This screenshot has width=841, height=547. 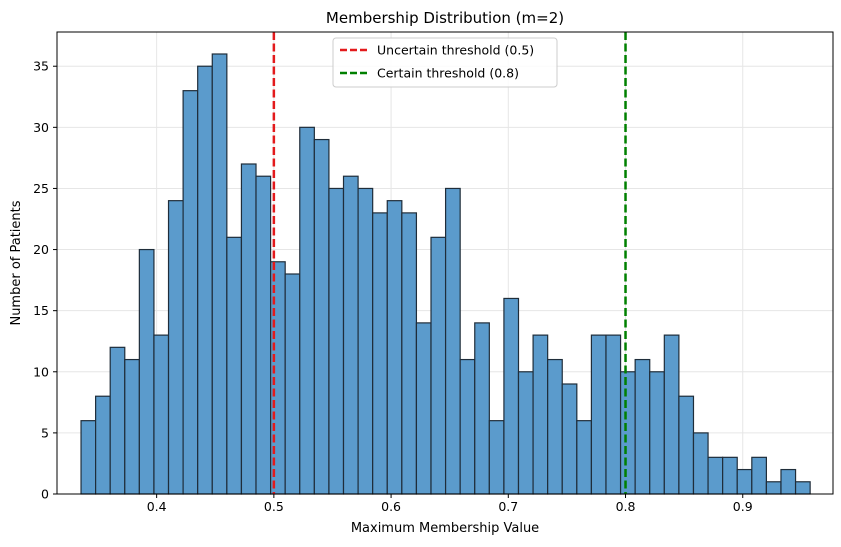 What do you see at coordinates (450, 504) in the screenshot?
I see `x-axis-ticks: 0.4 0.5 0.6 0.7 0.8 0.9` at bounding box center [450, 504].